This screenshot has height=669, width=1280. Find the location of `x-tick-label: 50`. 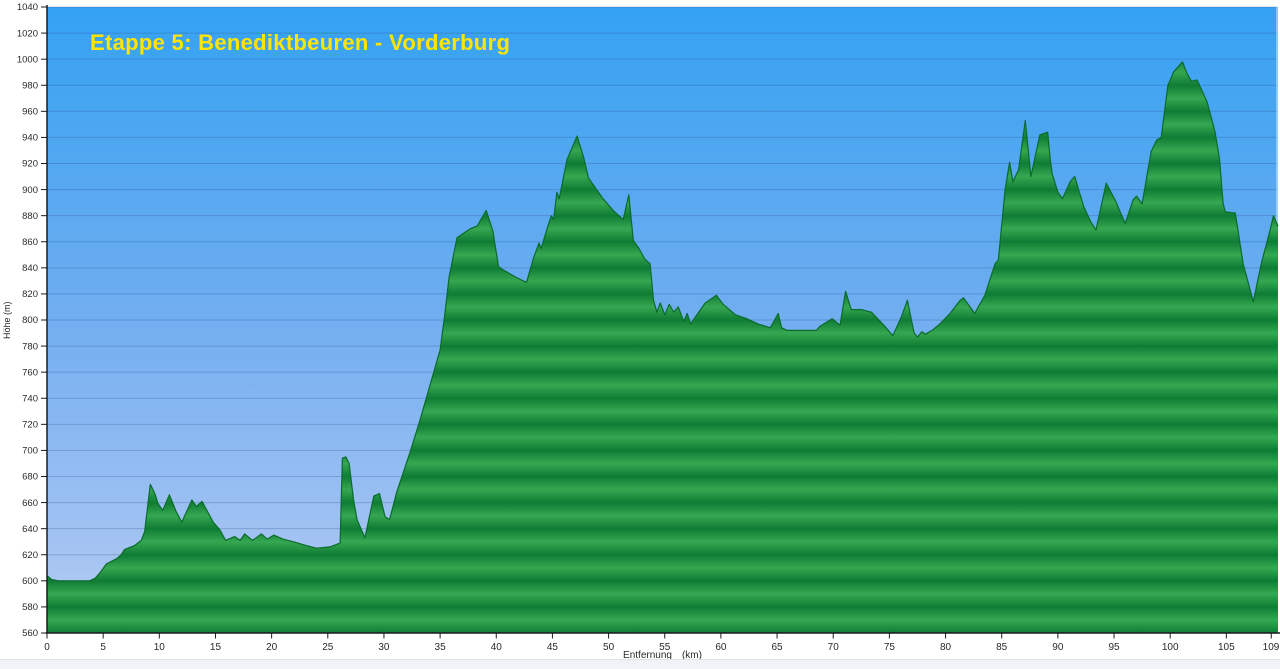

x-tick-label: 50 is located at coordinates (609, 647).